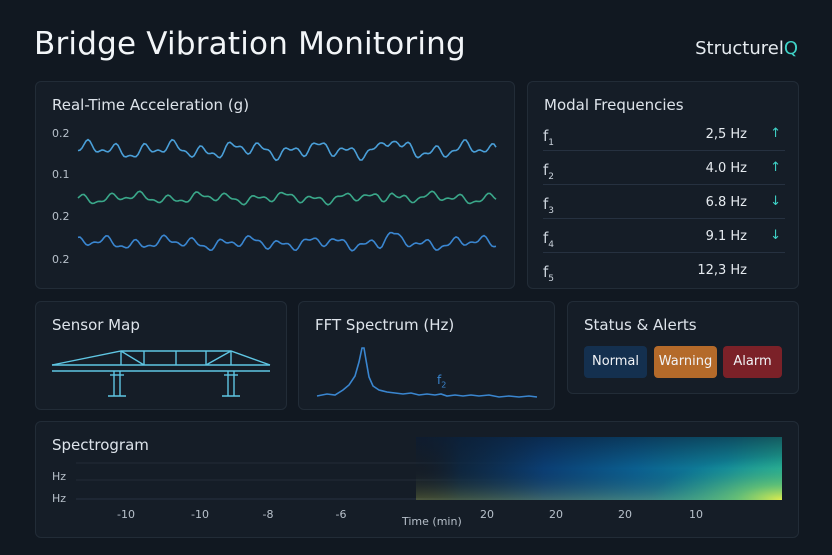 The height and width of the screenshot is (555, 832). Describe the element at coordinates (161, 373) in the screenshot. I see `bridge-icon` at that location.